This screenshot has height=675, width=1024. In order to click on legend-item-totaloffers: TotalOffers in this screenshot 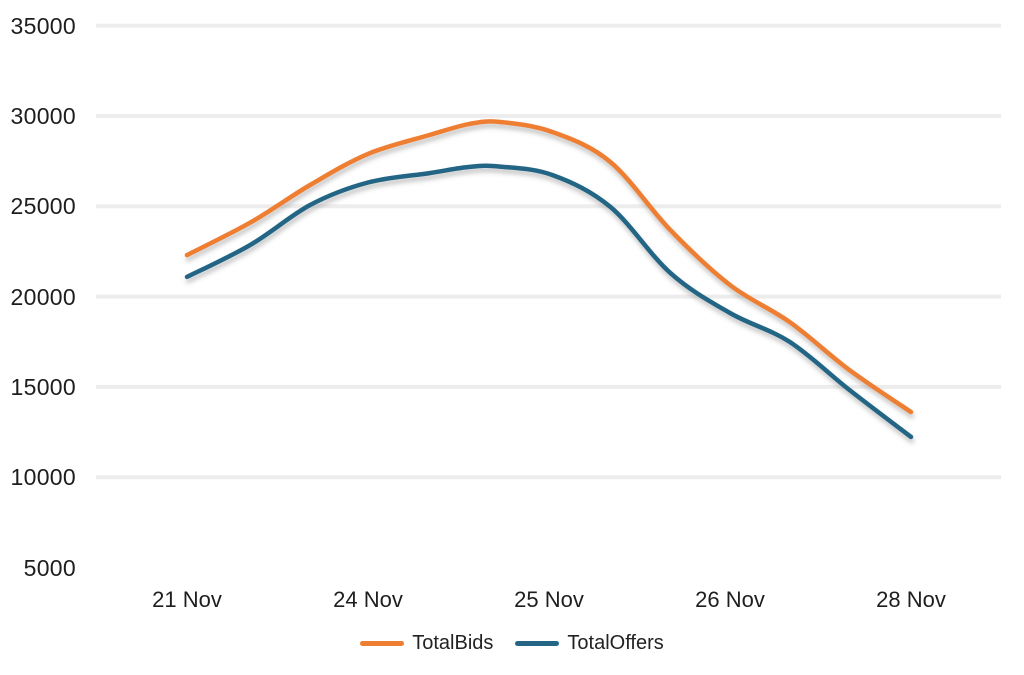, I will do `click(589, 643)`.